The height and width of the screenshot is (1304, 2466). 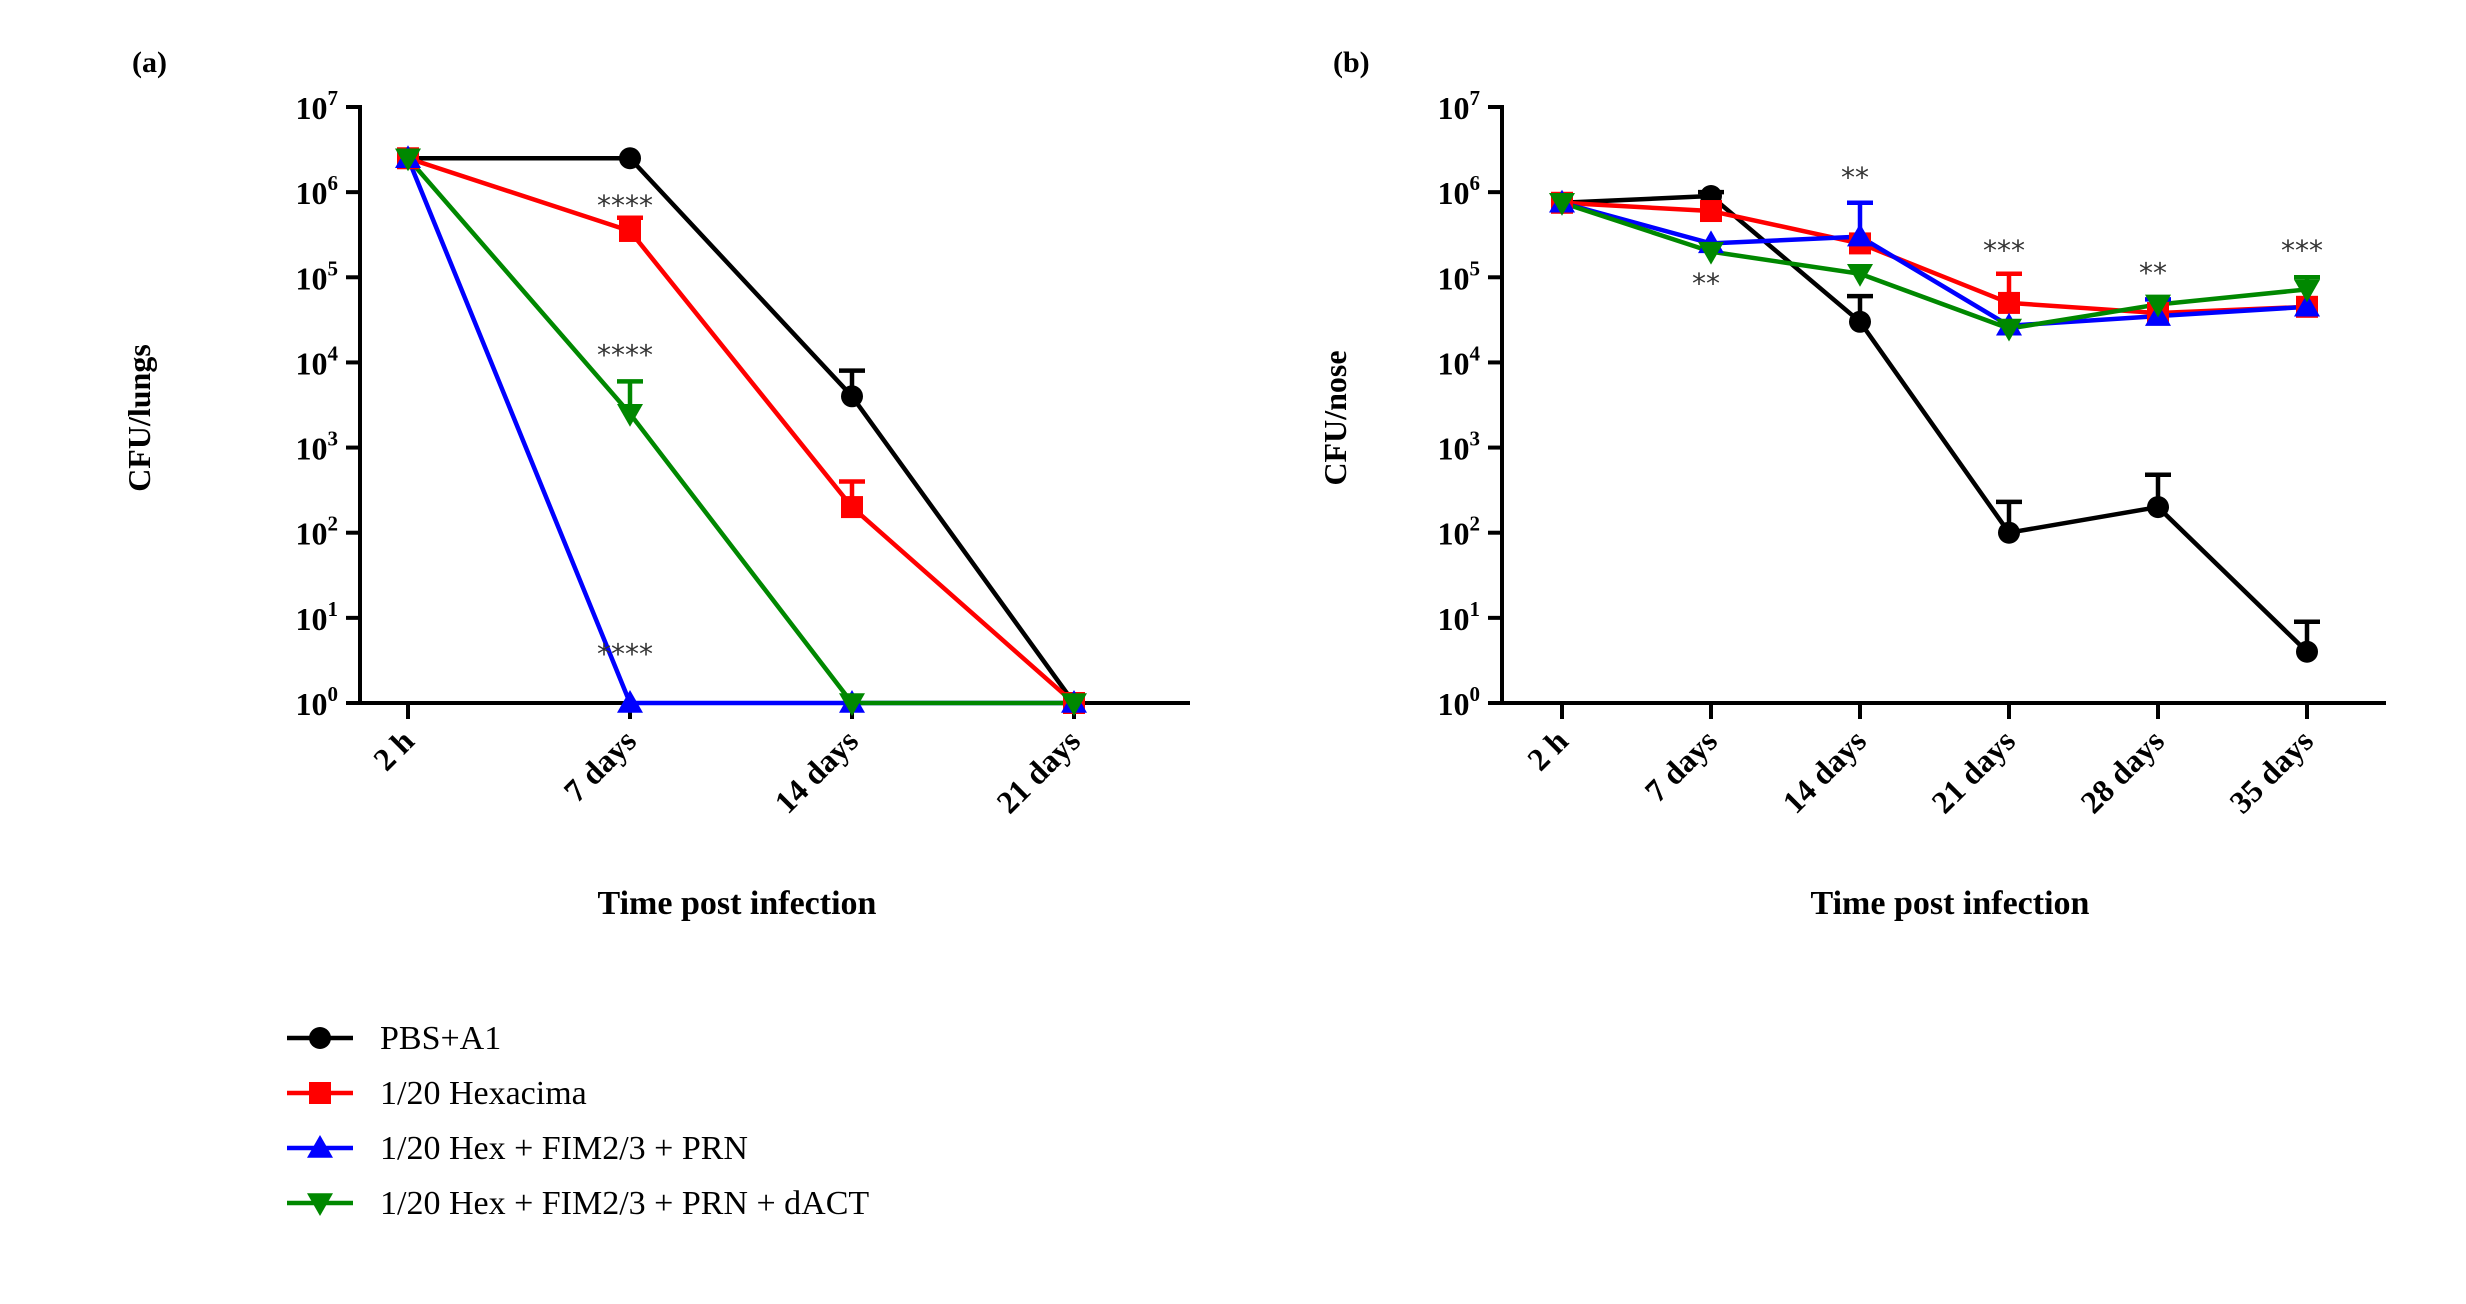 I want to click on panel-b-series, so click(x=1934, y=424).